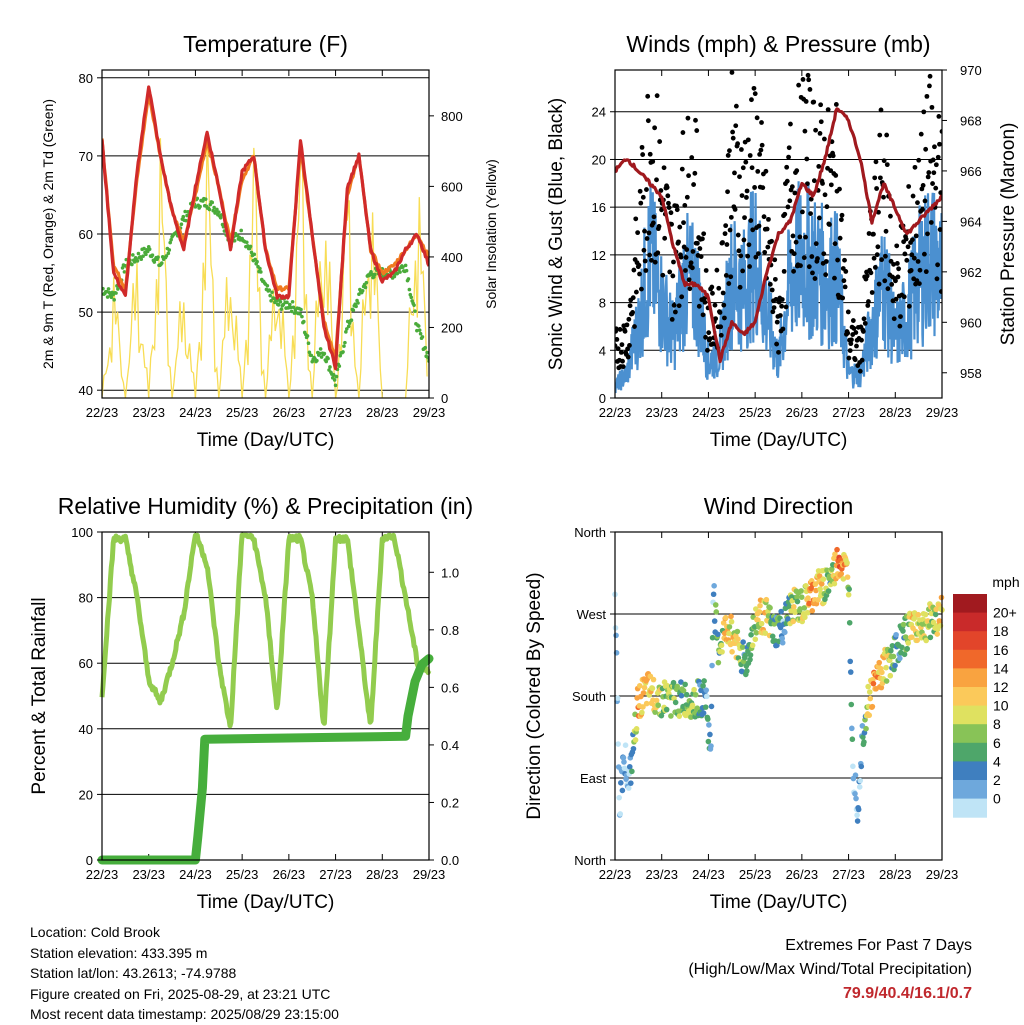  Describe the element at coordinates (848, 874) in the screenshot. I see `x-tick-label: 27/23` at that location.